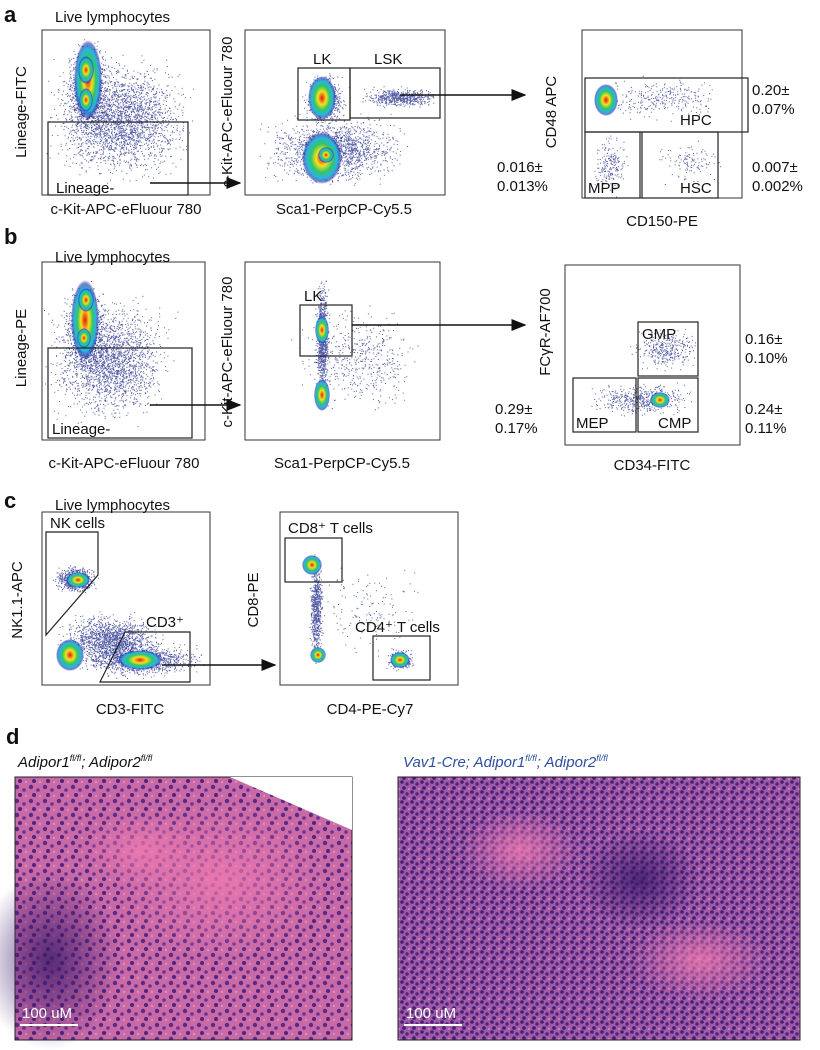  What do you see at coordinates (674, 423) in the screenshot?
I see `gate-label: CMP` at bounding box center [674, 423].